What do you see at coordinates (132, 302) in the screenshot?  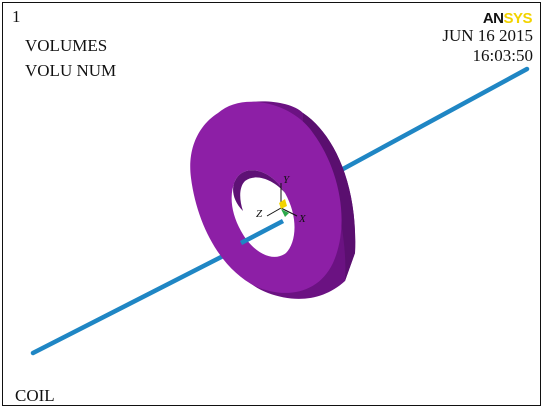 I see `rod-segment-lower` at bounding box center [132, 302].